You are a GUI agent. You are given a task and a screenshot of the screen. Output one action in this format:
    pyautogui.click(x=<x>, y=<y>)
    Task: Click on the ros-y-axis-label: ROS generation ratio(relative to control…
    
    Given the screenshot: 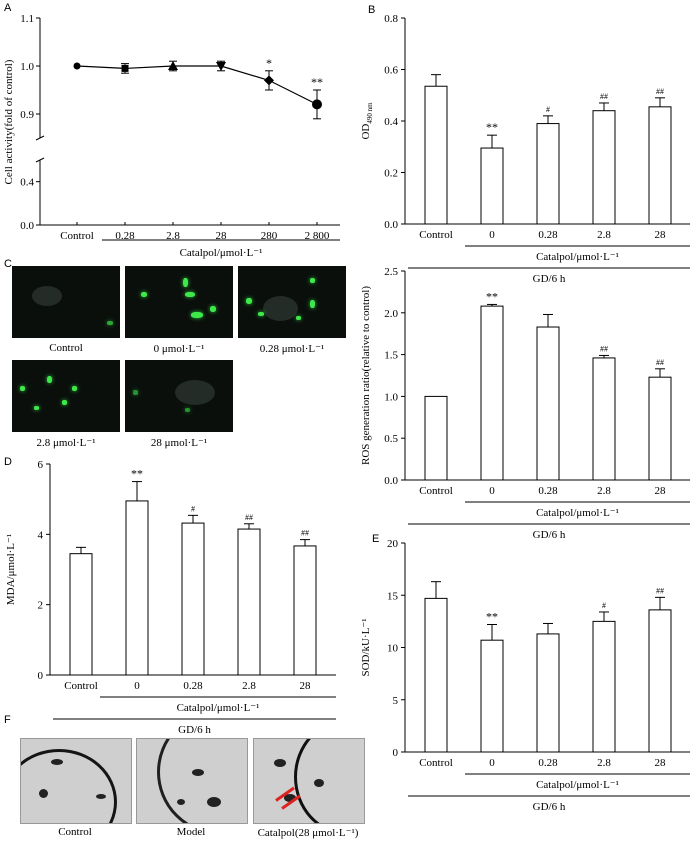 What is the action you would take?
    pyautogui.click(x=366, y=375)
    